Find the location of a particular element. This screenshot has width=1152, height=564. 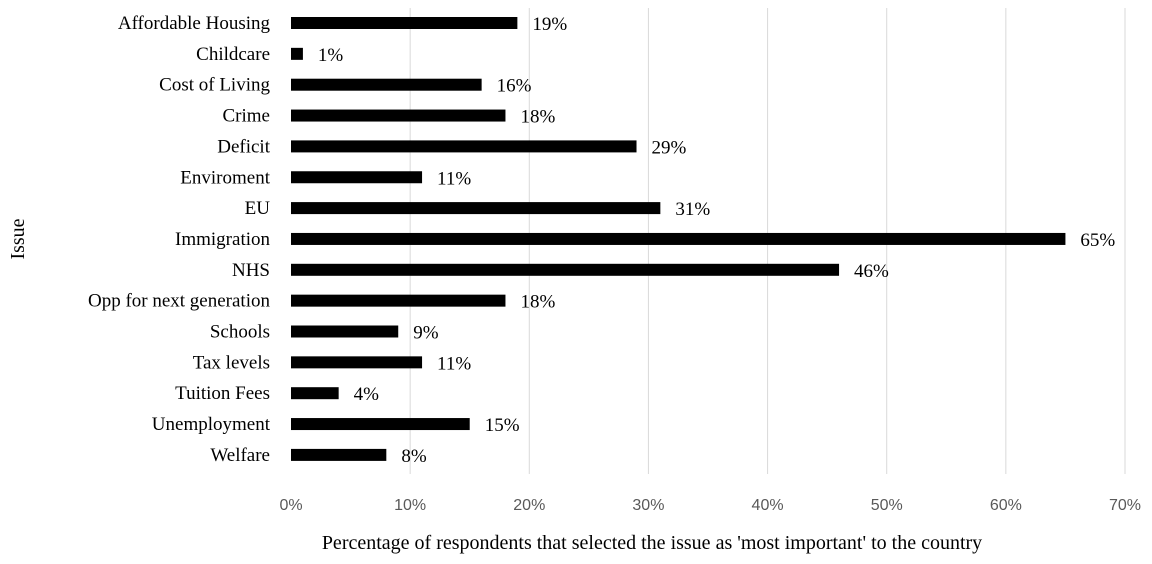

data-label: 29% is located at coordinates (669, 147).